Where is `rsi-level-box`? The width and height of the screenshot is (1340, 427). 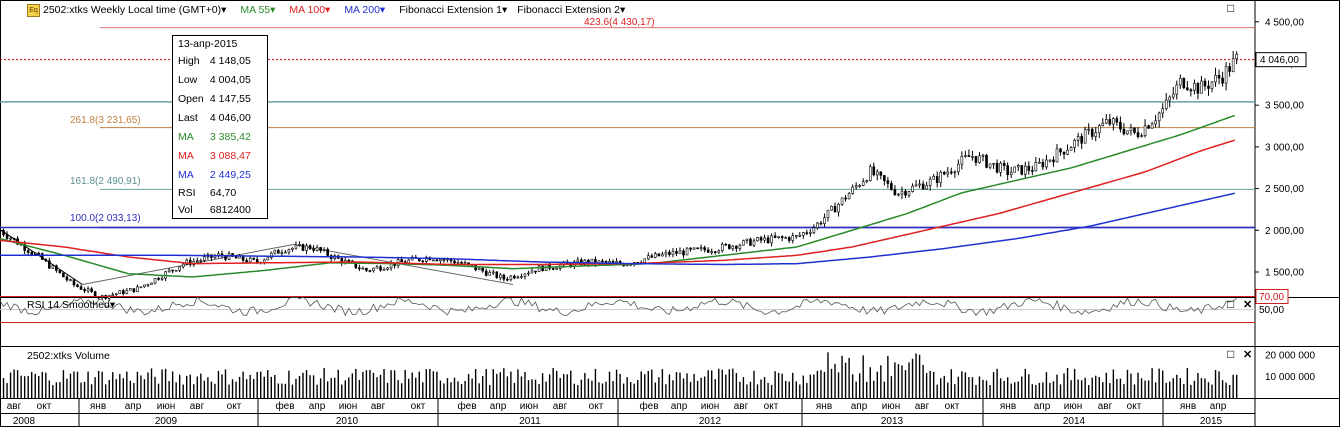 rsi-level-box is located at coordinates (1272, 296).